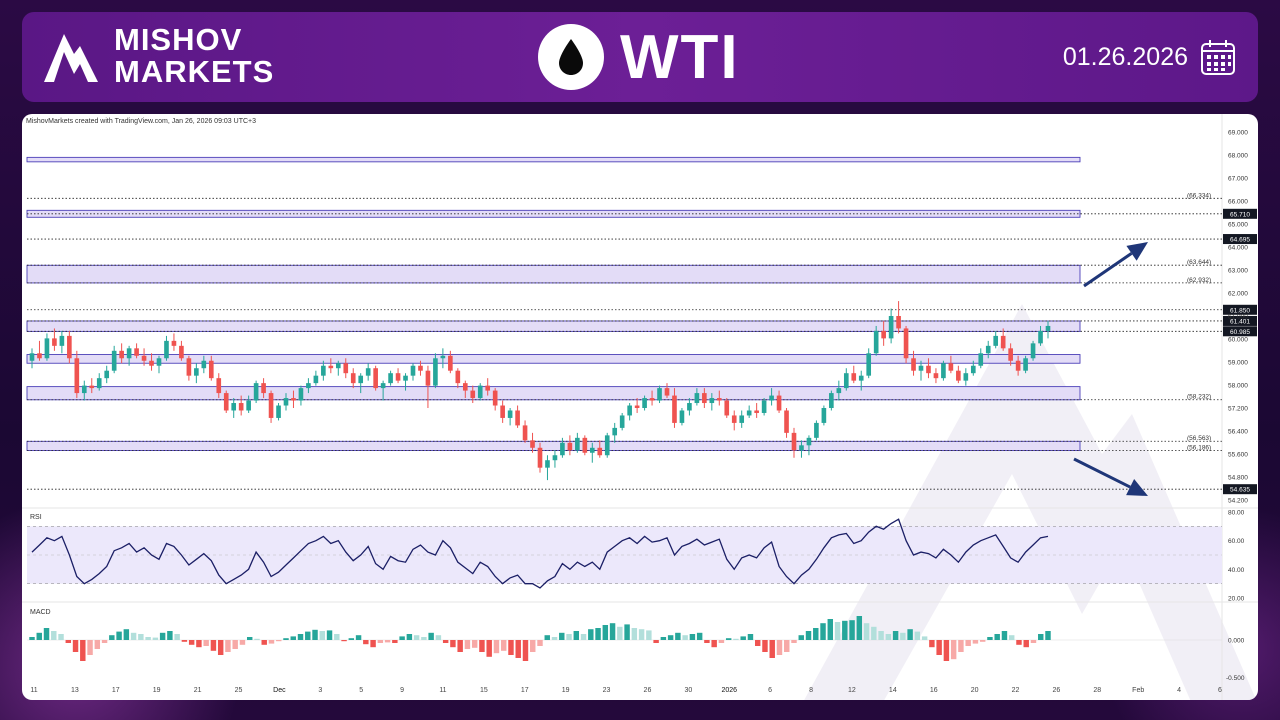 The image size is (1280, 720). I want to click on level-badge-label-1: 65.710, so click(1240, 214).